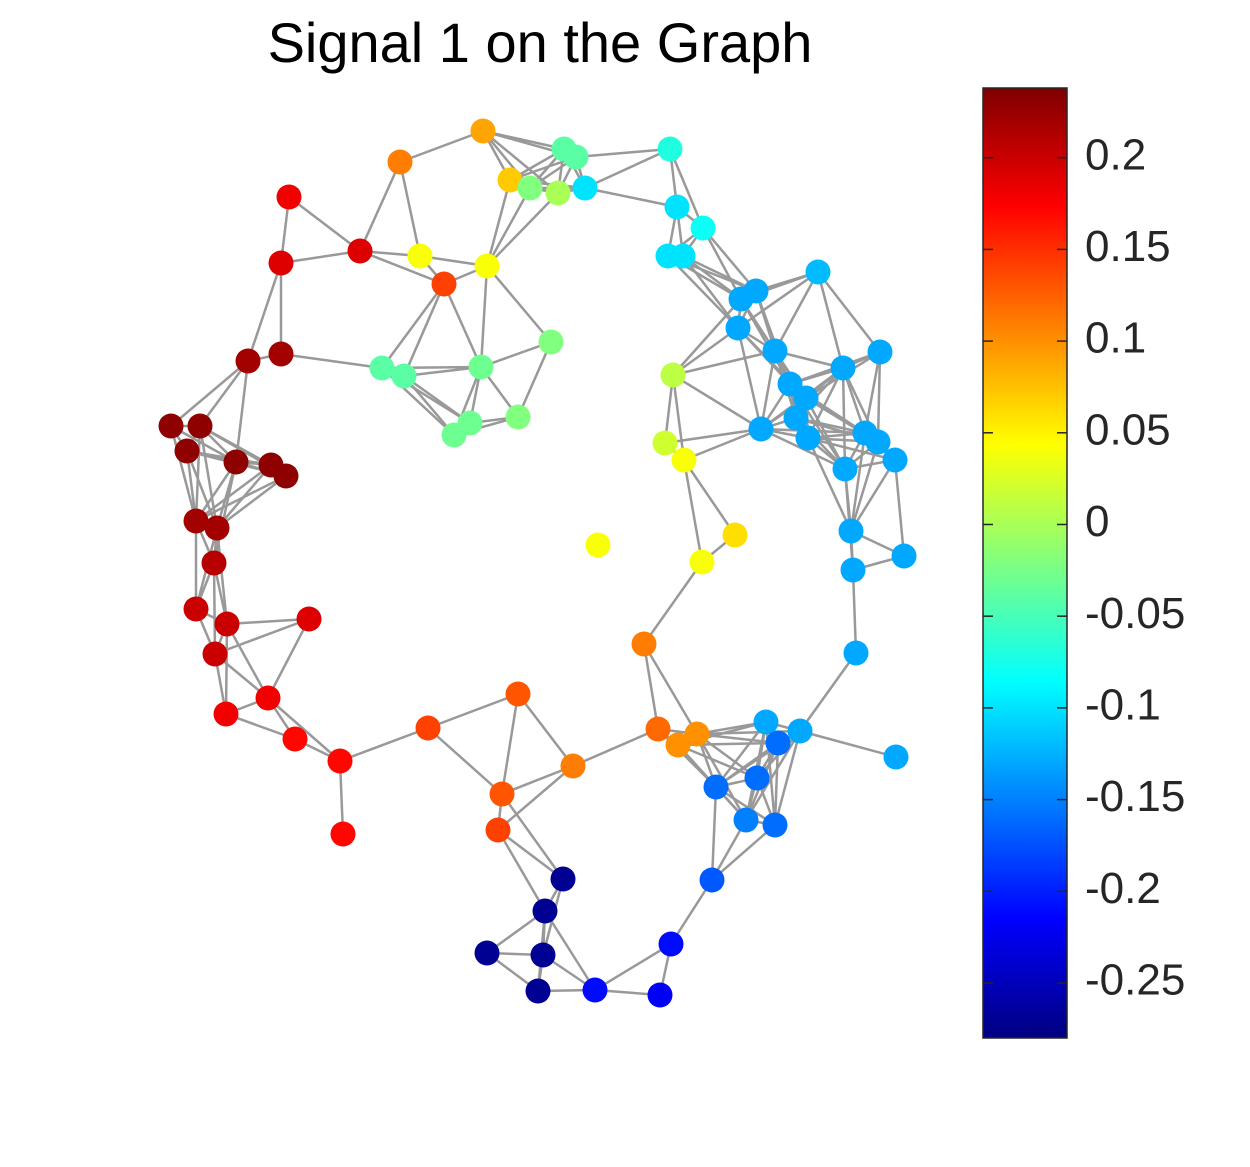 Image resolution: width=1250 pixels, height=1167 pixels. What do you see at coordinates (1128, 429) in the screenshot?
I see `colorbar-tick-label: 0.05` at bounding box center [1128, 429].